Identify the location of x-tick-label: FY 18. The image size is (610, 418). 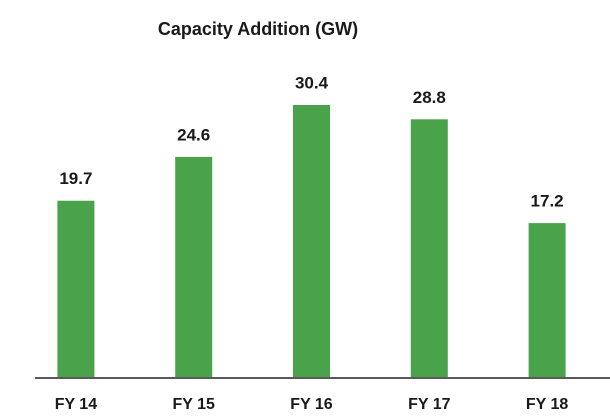
(547, 404).